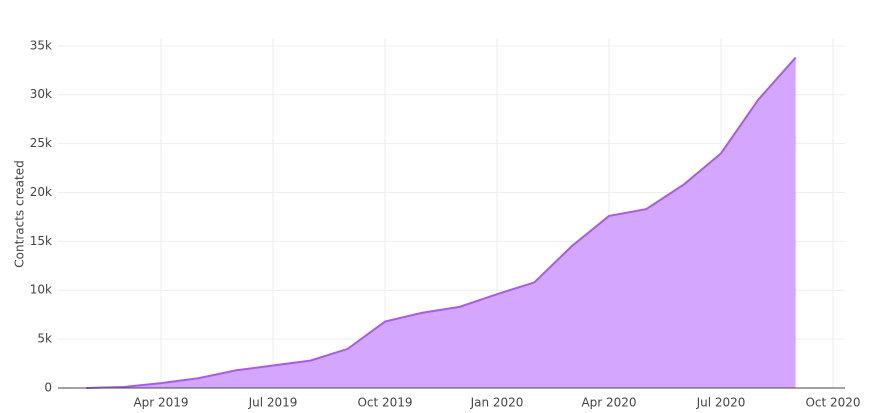 The width and height of the screenshot is (869, 413). Describe the element at coordinates (48, 388) in the screenshot. I see `y-tick-label: 0` at that location.